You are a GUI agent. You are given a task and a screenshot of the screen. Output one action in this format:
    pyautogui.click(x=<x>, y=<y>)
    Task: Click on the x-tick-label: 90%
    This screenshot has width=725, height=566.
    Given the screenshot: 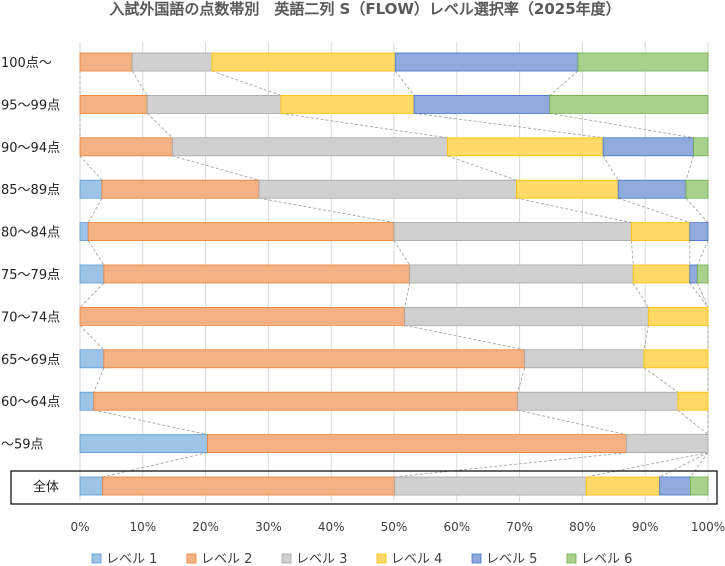 What is the action you would take?
    pyautogui.click(x=645, y=527)
    